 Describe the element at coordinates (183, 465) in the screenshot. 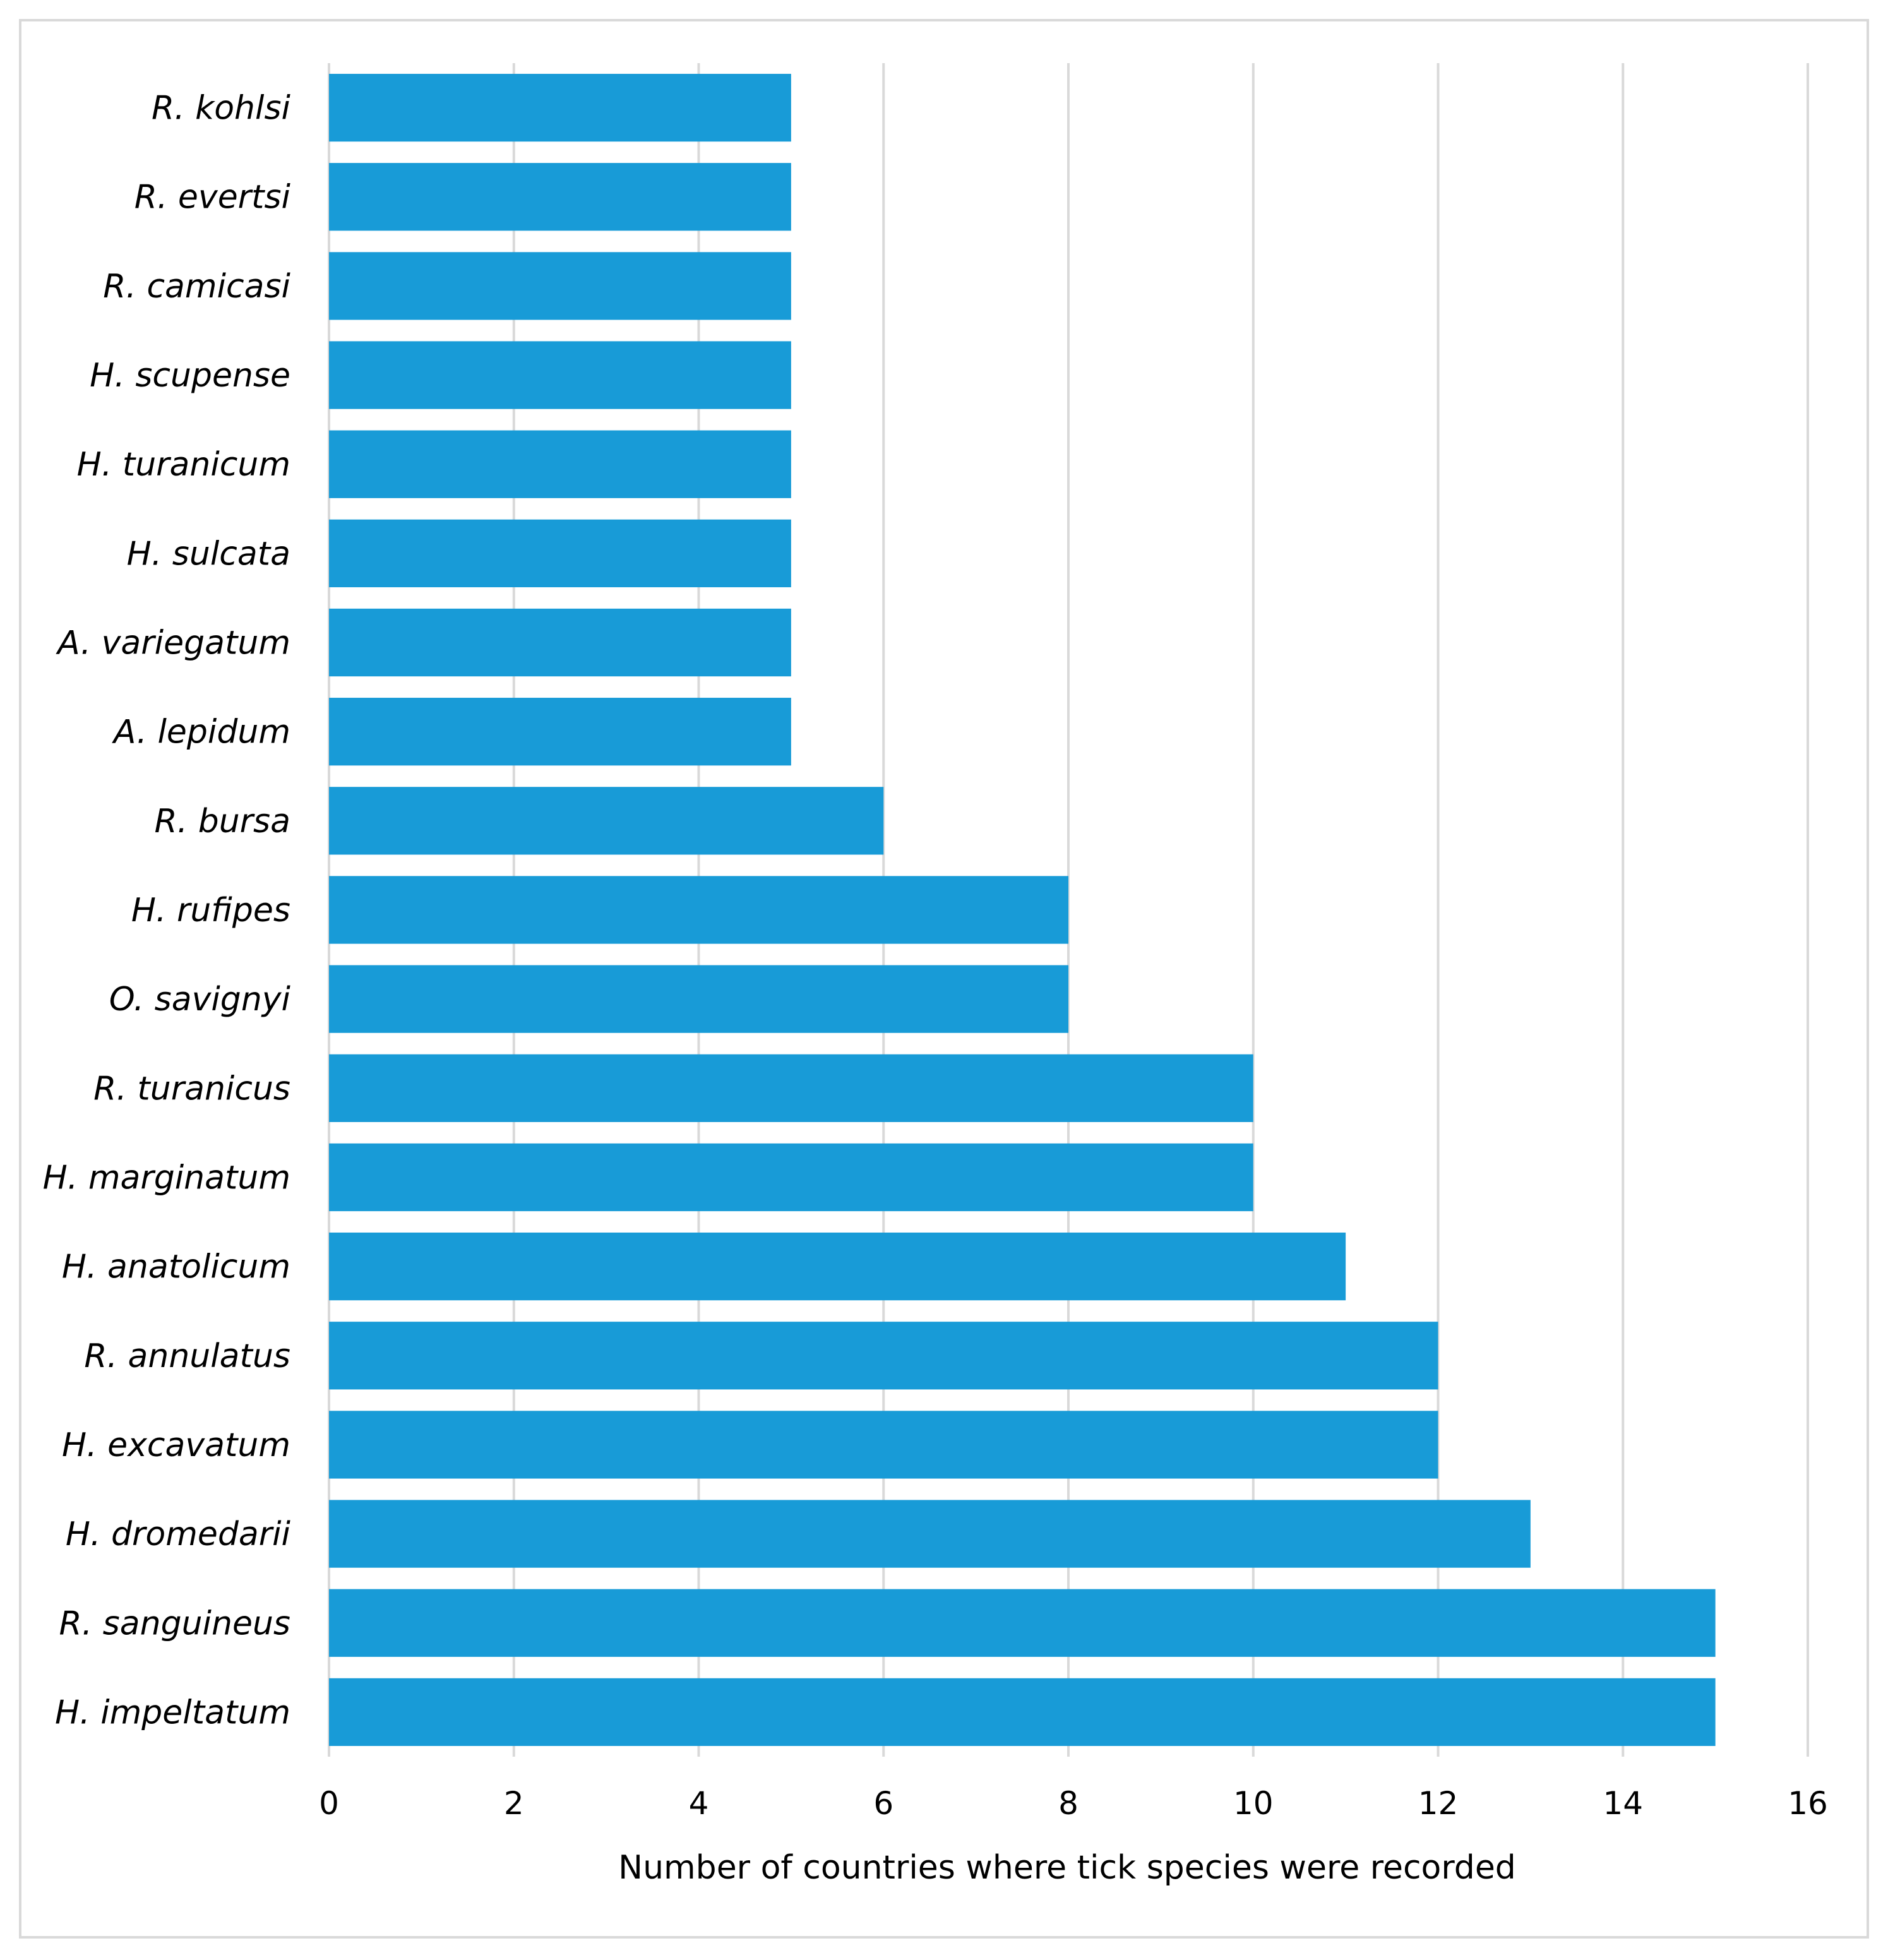

I see `category-label: H. turanicum` at that location.